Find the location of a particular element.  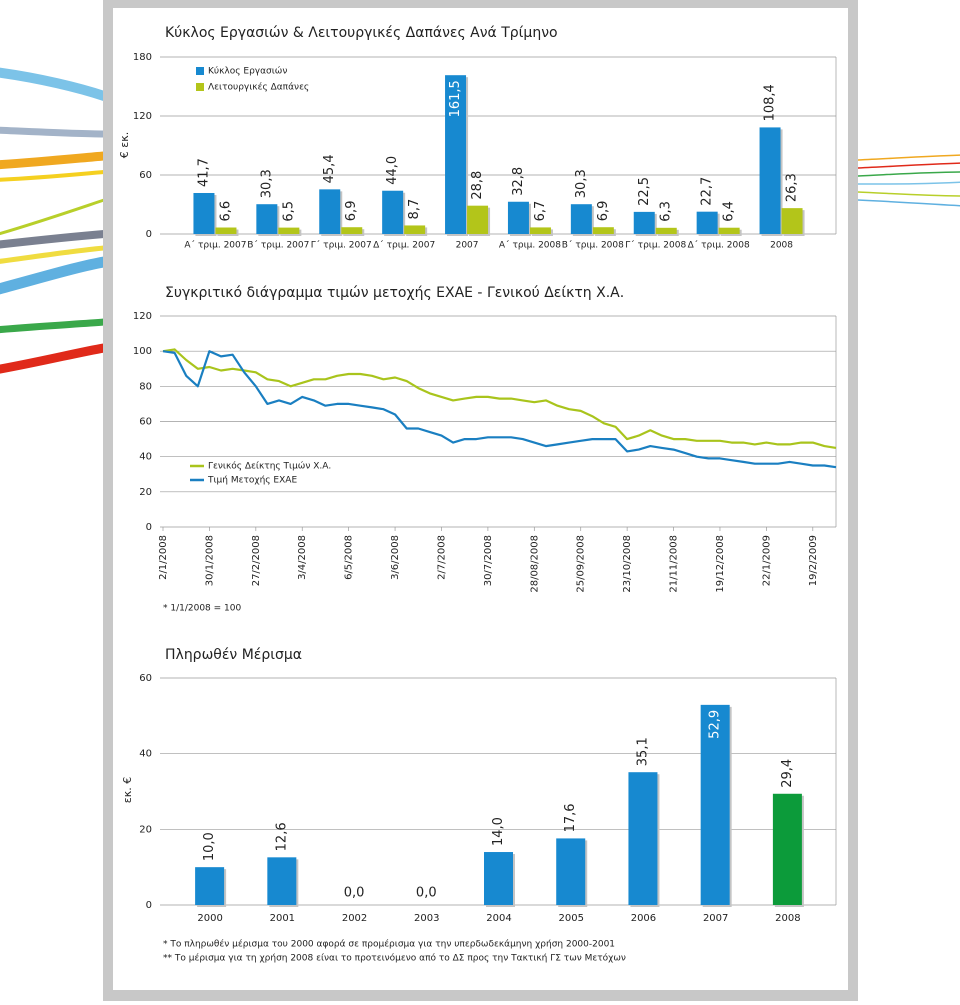

x-tick-label: 25/09/2008 is located at coordinates (581, 564).